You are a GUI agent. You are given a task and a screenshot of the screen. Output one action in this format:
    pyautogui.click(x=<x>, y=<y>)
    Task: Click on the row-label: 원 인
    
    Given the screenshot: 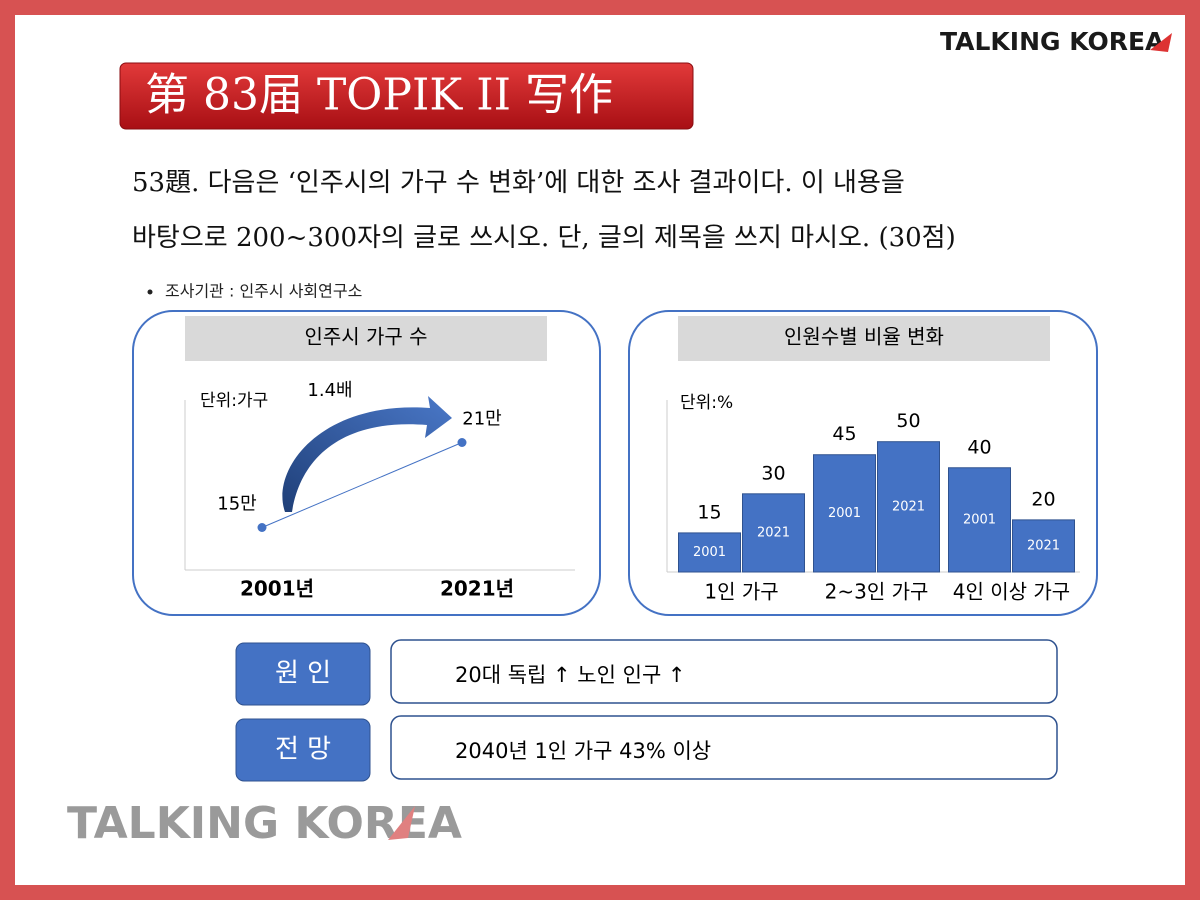 What is the action you would take?
    pyautogui.click(x=303, y=674)
    